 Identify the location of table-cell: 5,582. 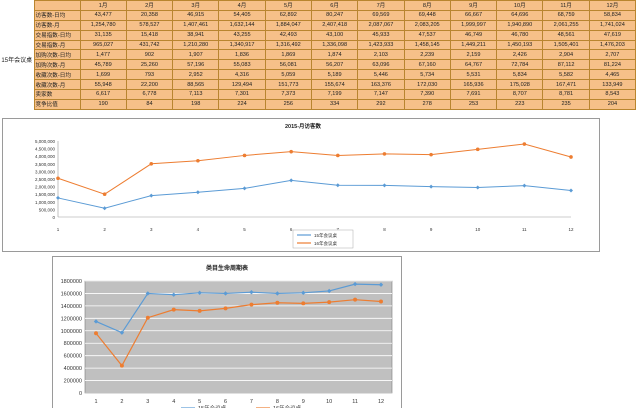
(566, 75).